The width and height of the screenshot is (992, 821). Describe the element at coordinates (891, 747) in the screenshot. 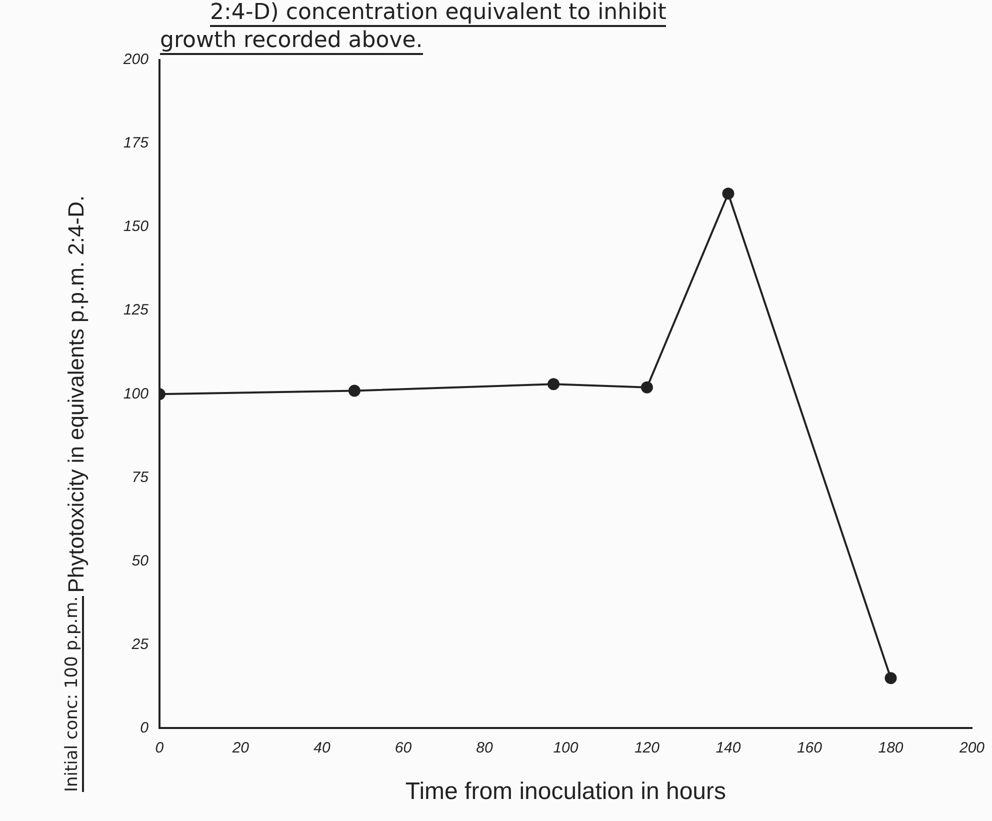

I see `x-tick-label: 180` at that location.